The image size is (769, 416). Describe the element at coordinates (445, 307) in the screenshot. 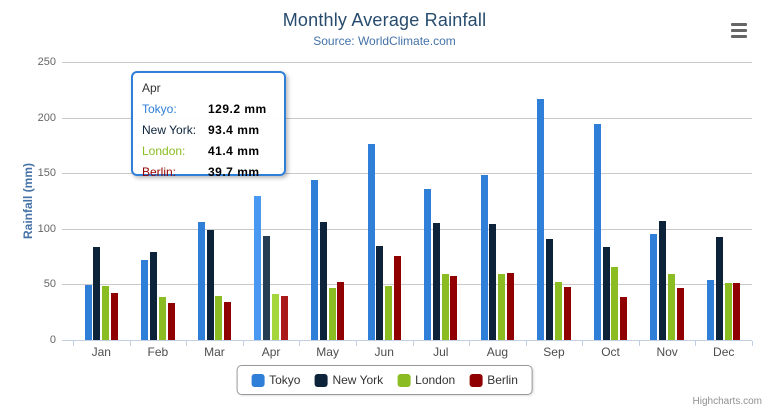

I see `bar-london-jul` at that location.